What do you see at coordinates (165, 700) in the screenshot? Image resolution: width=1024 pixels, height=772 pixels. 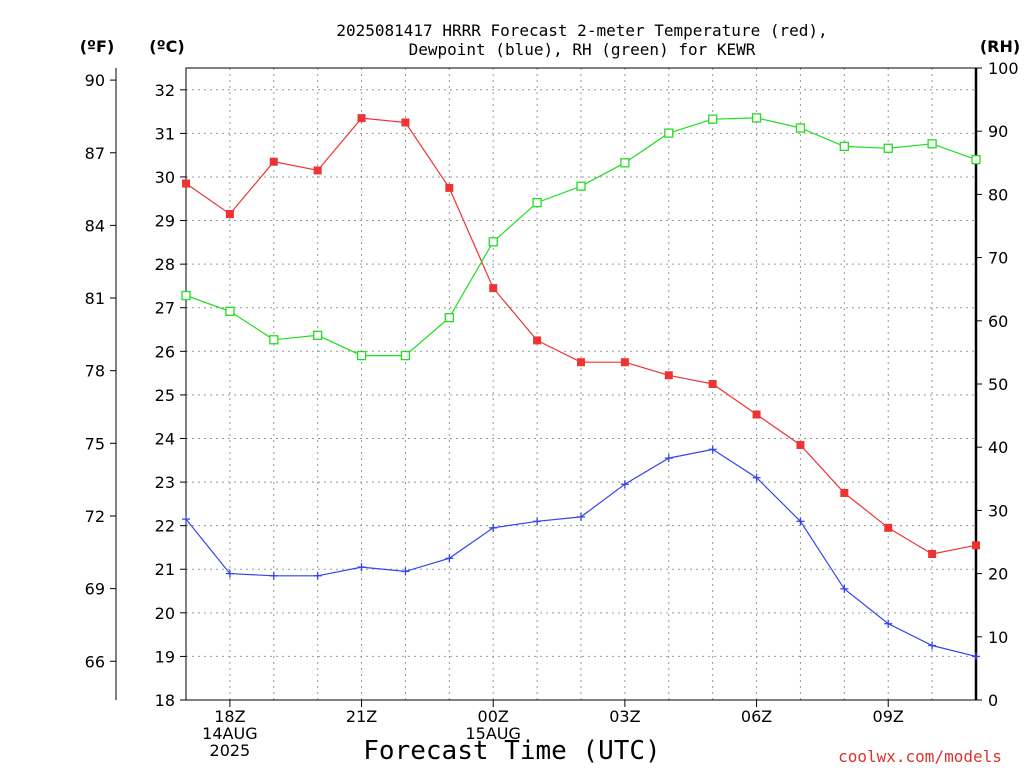 I see `celsius-tick-label: 18` at bounding box center [165, 700].